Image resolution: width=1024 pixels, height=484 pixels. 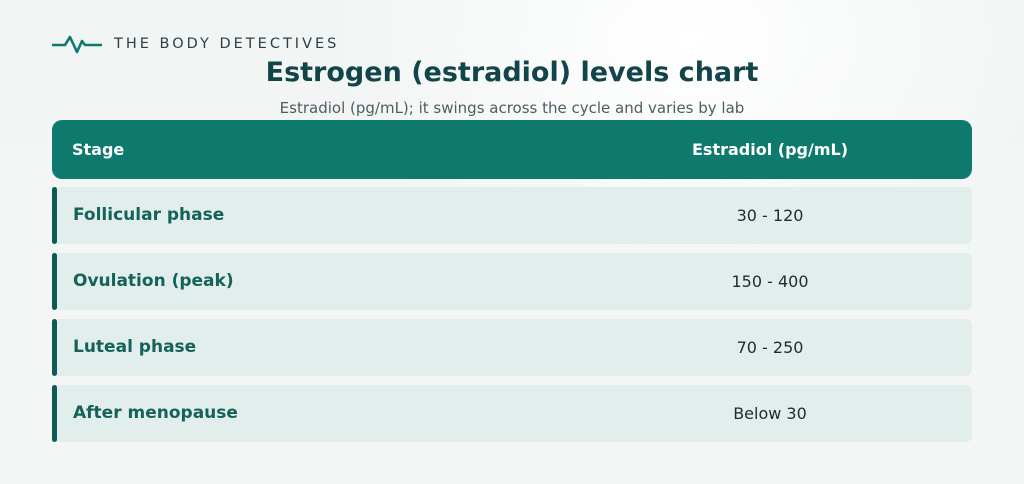 I want to click on page-title: Estrogen (estradiol) levels chart, so click(x=512, y=72).